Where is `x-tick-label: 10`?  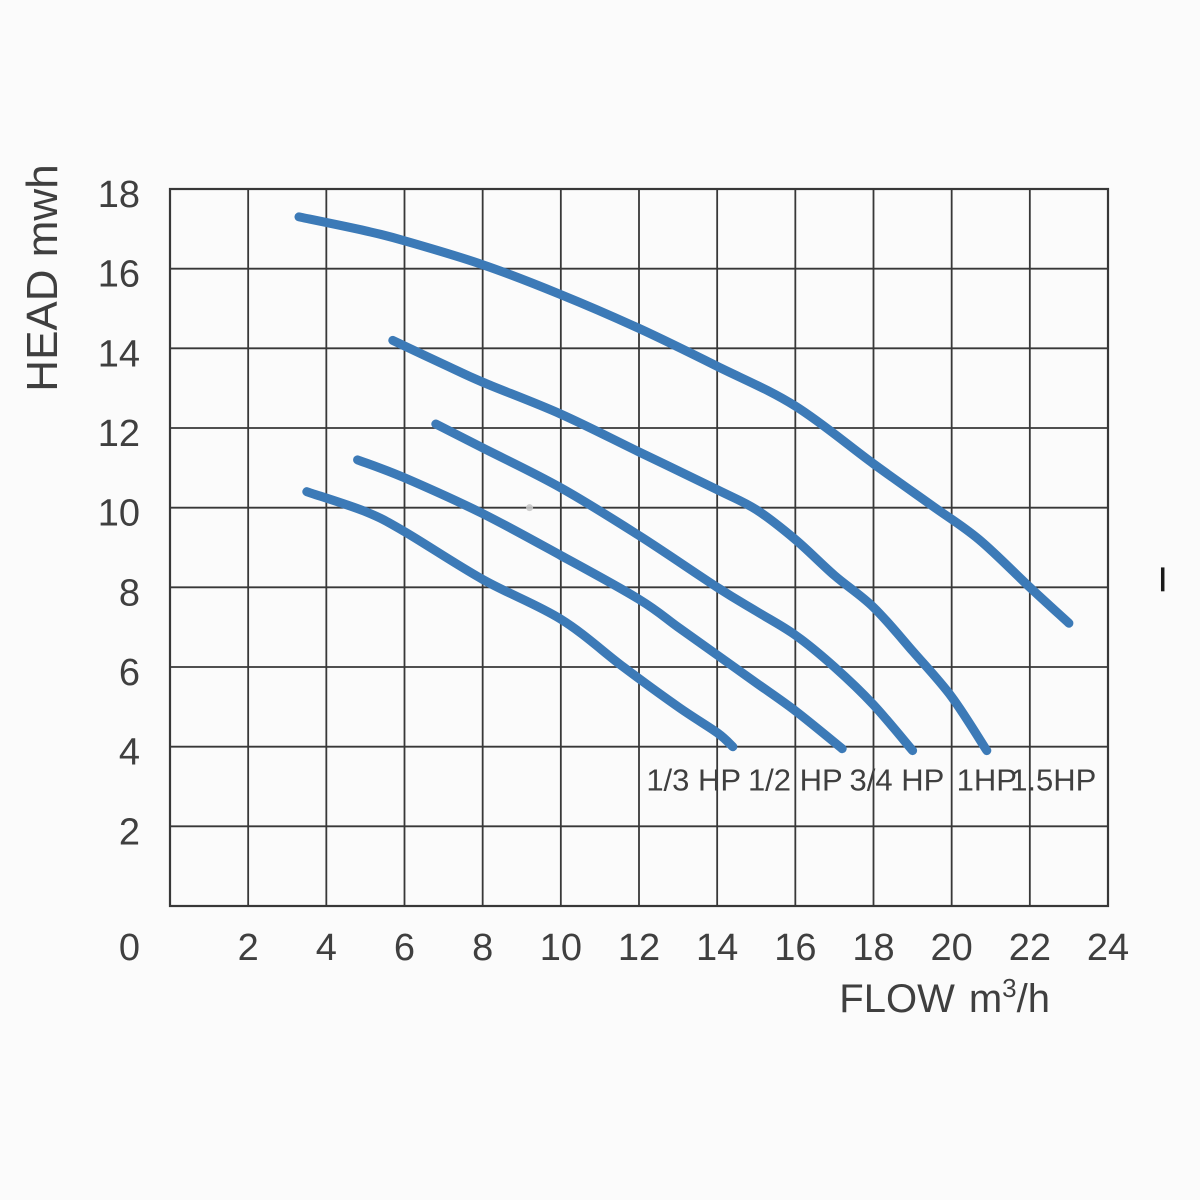
x-tick-label: 10 is located at coordinates (561, 948).